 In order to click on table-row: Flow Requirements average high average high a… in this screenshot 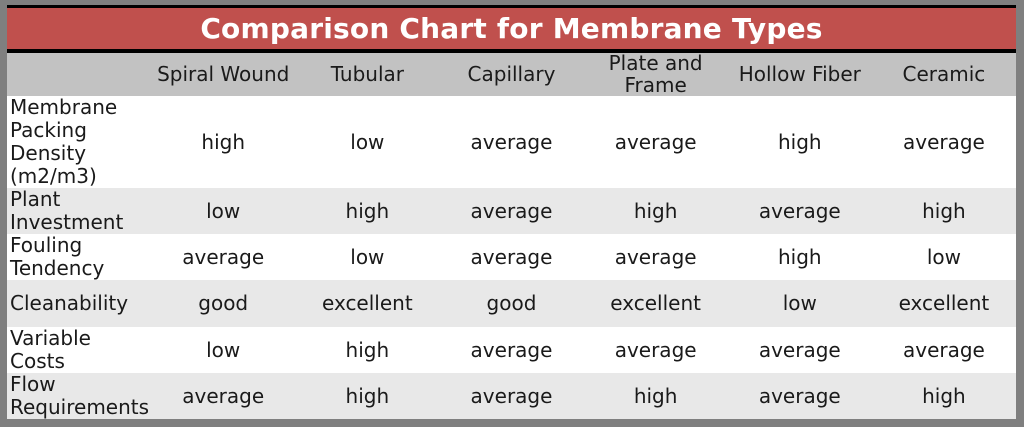, I will do `click(511, 396)`.